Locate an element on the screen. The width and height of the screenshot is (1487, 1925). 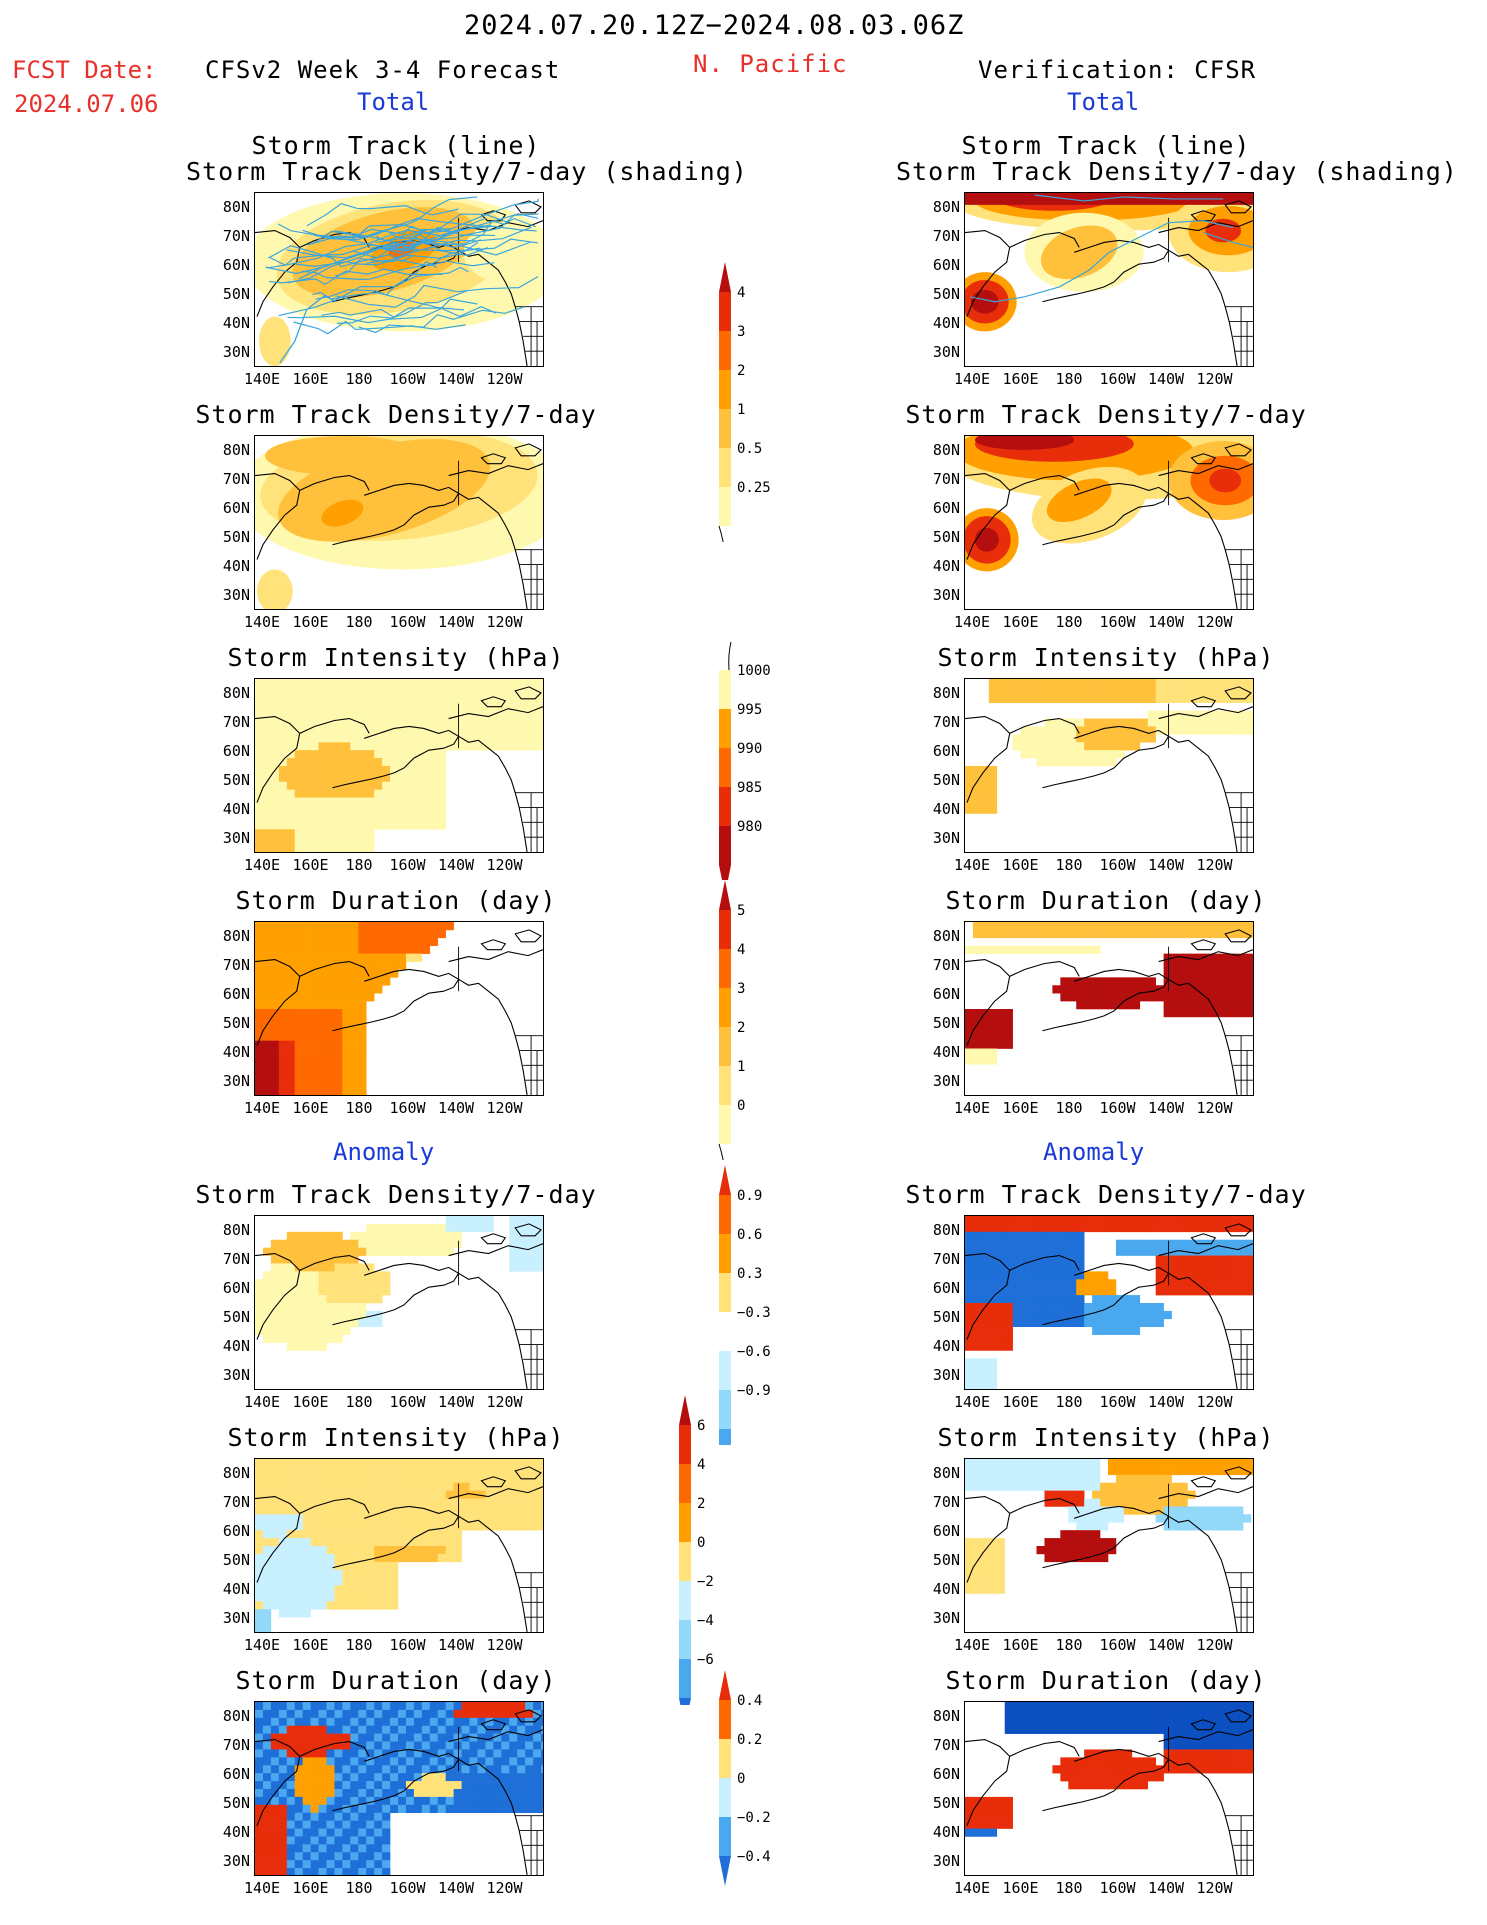
title-intensity-left: Storm Intensity (hPa) is located at coordinates (396, 657).